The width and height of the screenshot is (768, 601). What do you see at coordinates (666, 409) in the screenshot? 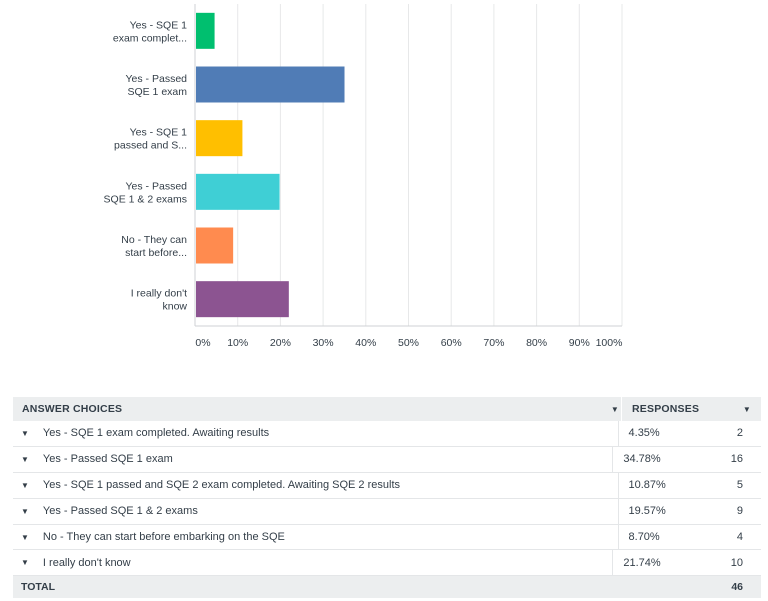
I see `responses-header-label: RESPONSES` at bounding box center [666, 409].